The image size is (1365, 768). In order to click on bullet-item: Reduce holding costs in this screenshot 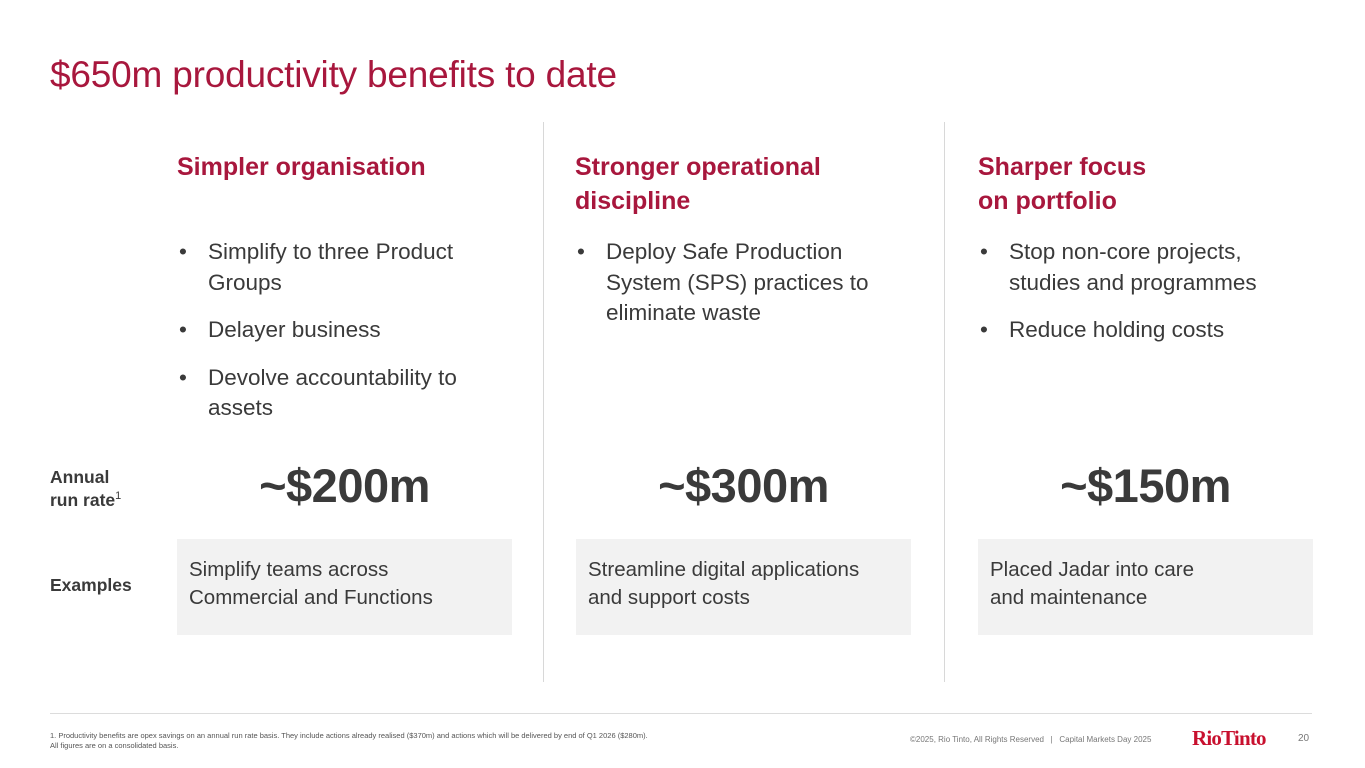, I will do `click(1148, 330)`.